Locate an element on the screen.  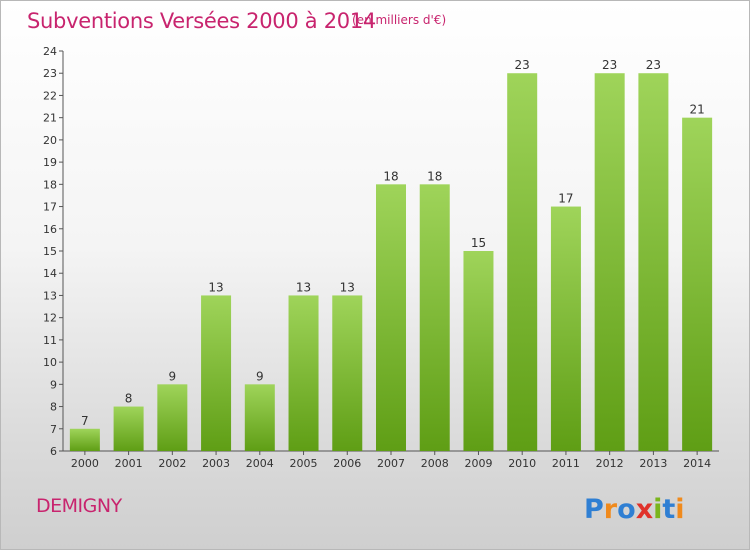
bar-2003 is located at coordinates (216, 373).